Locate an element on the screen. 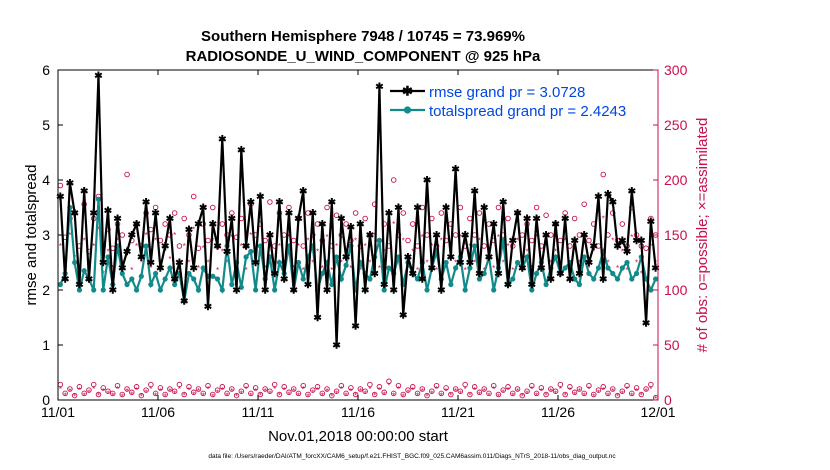 The height and width of the screenshot is (470, 830). y-right-tick-label: 300 is located at coordinates (676, 70).